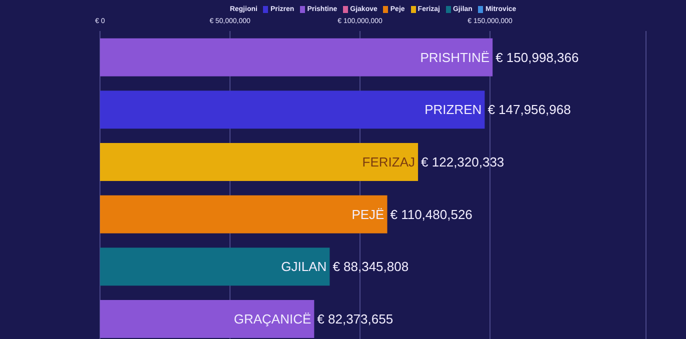 This screenshot has height=339, width=686. Describe the element at coordinates (537, 57) in the screenshot. I see `data-label: € 150,998,366` at that location.